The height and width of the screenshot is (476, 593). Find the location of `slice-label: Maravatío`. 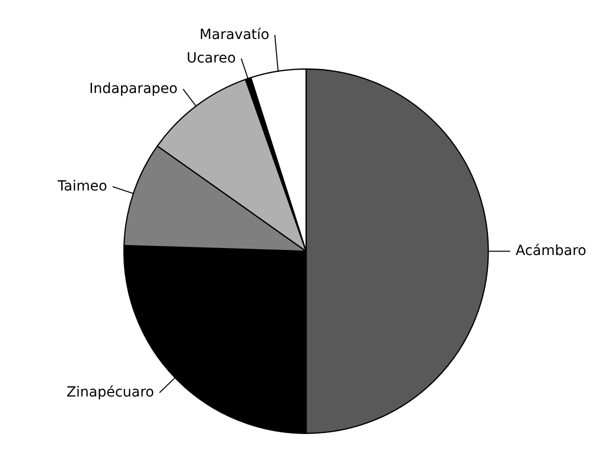

slice-label: Maravatío is located at coordinates (235, 34).